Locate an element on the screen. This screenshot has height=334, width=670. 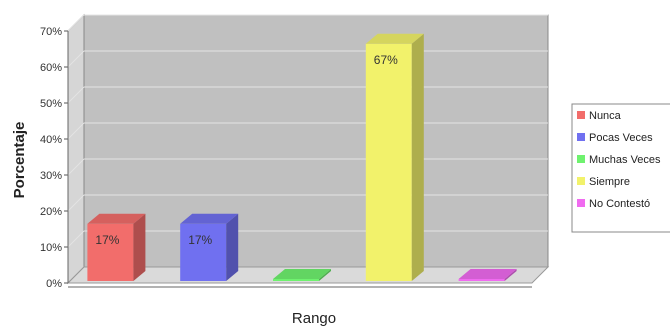
legend-item: Pocas Veces is located at coordinates (615, 138).